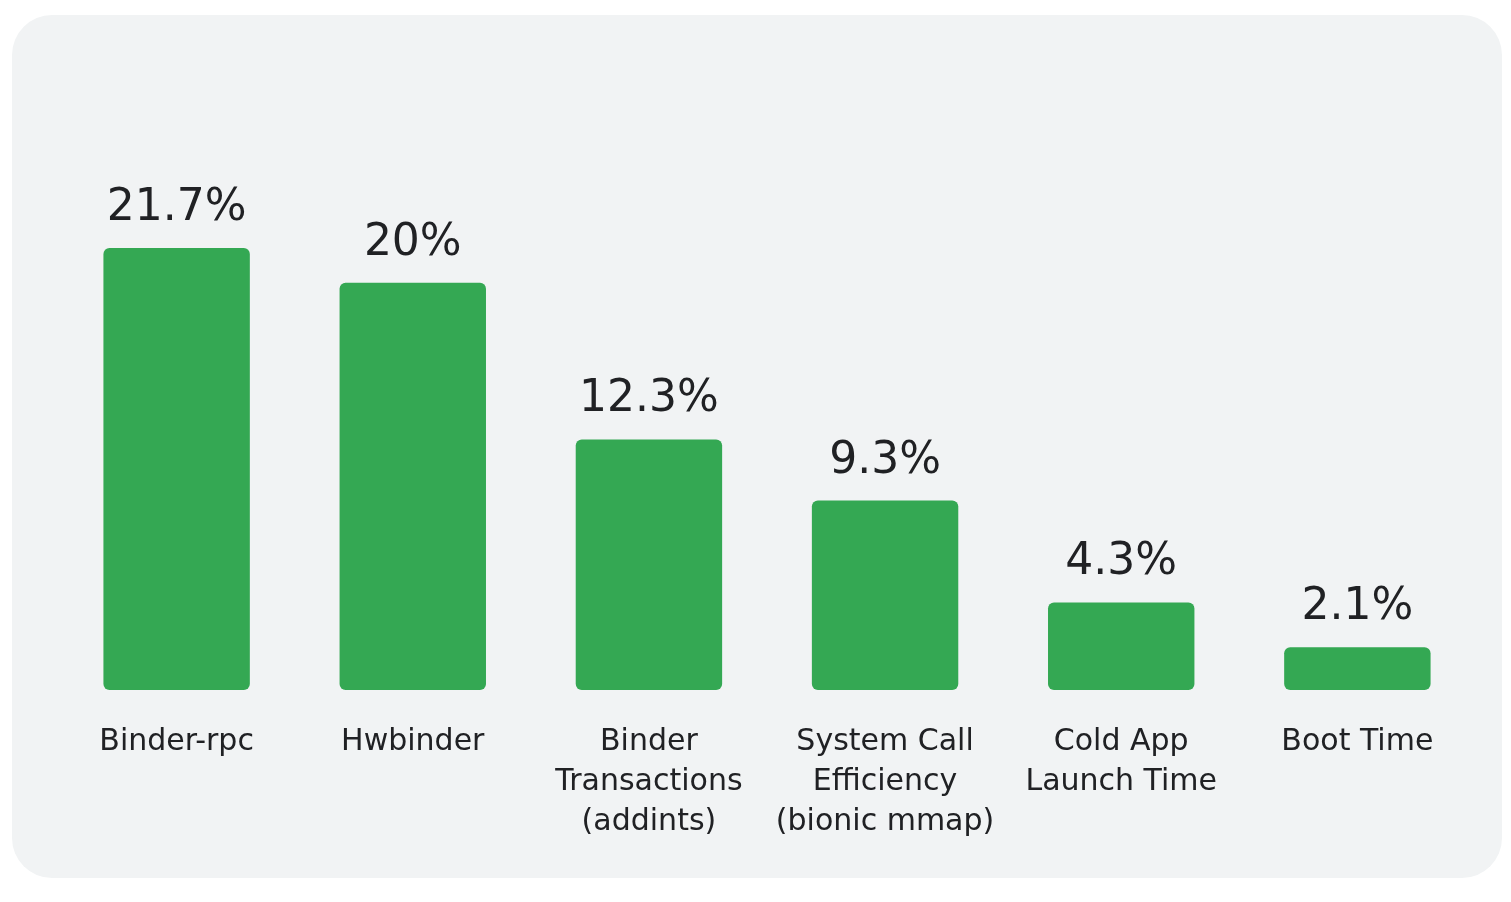  Describe the element at coordinates (885, 779) in the screenshot. I see `x-tick-label: System Call Efficiency (bionic mmap)` at that location.